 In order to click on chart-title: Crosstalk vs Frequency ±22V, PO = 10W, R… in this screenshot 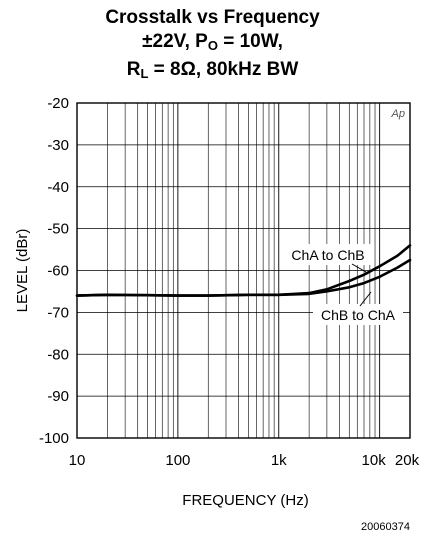, I will do `click(212, 46)`.